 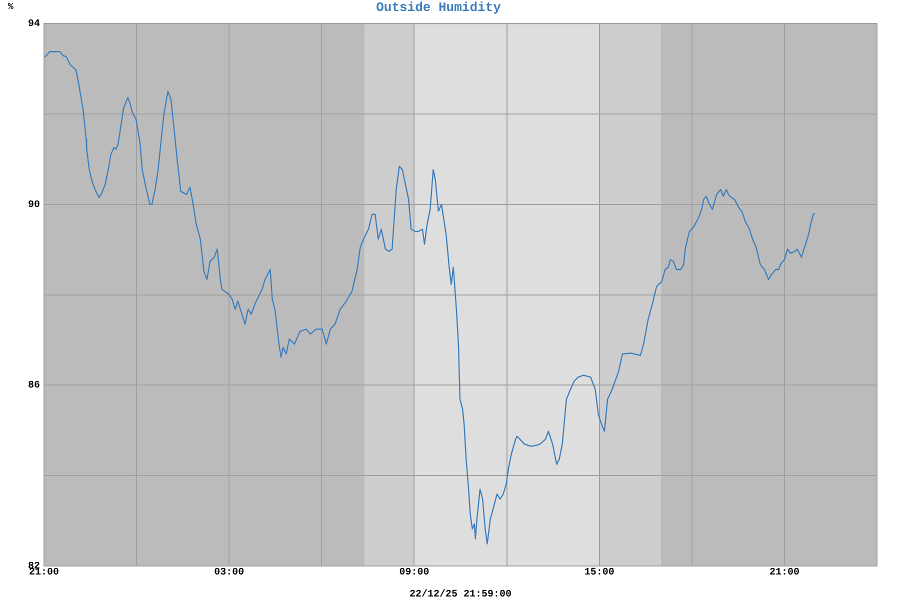 I want to click on chart-title: Outside Humidity, so click(x=439, y=8).